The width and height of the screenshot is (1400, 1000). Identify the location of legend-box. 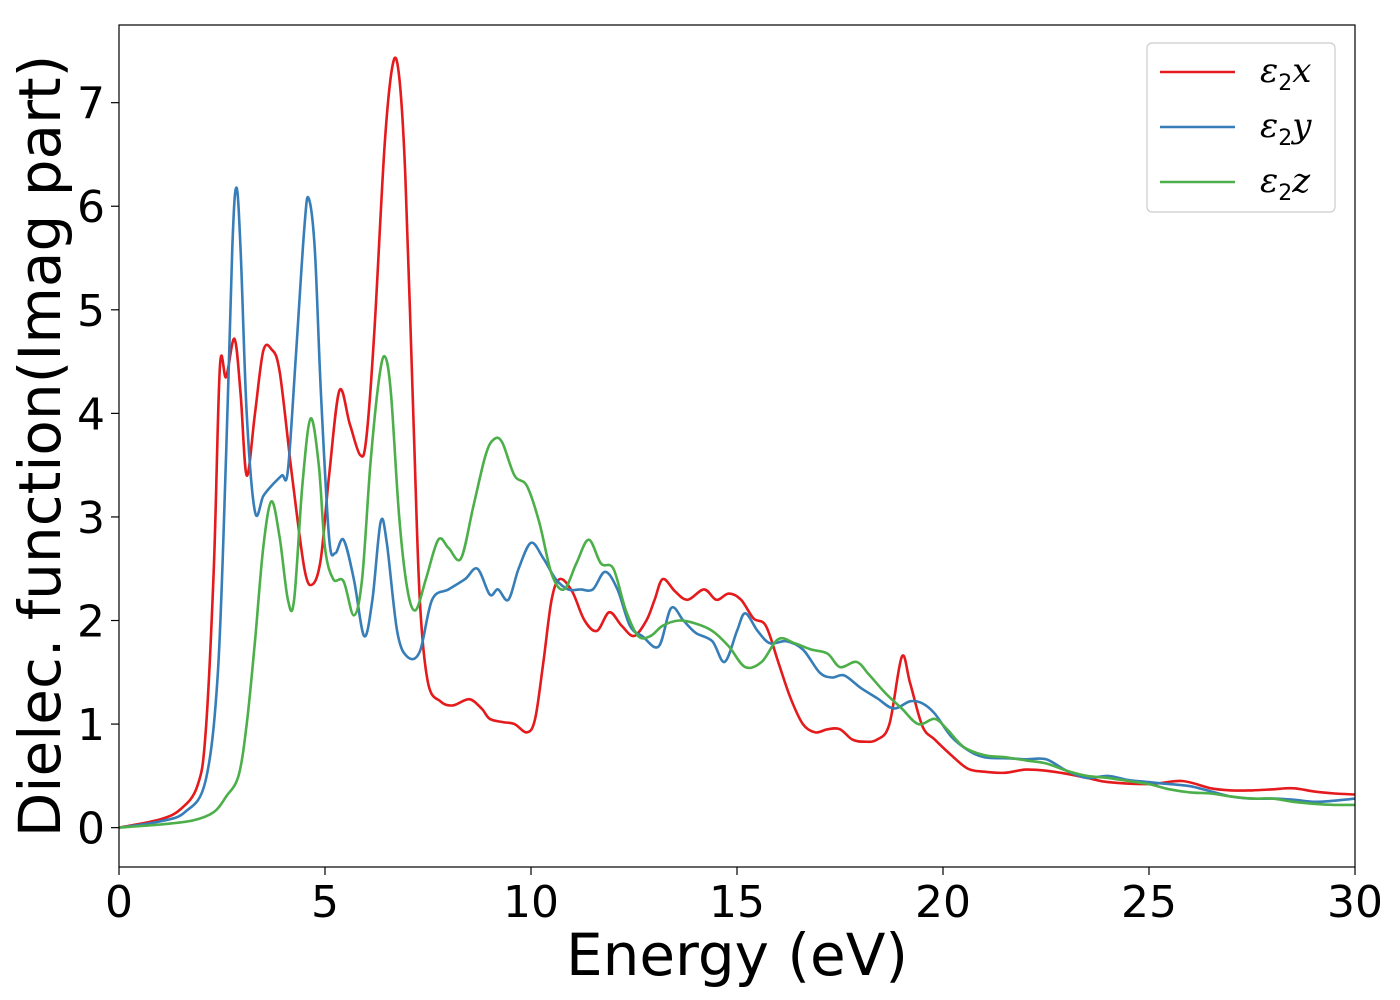
(1241, 127).